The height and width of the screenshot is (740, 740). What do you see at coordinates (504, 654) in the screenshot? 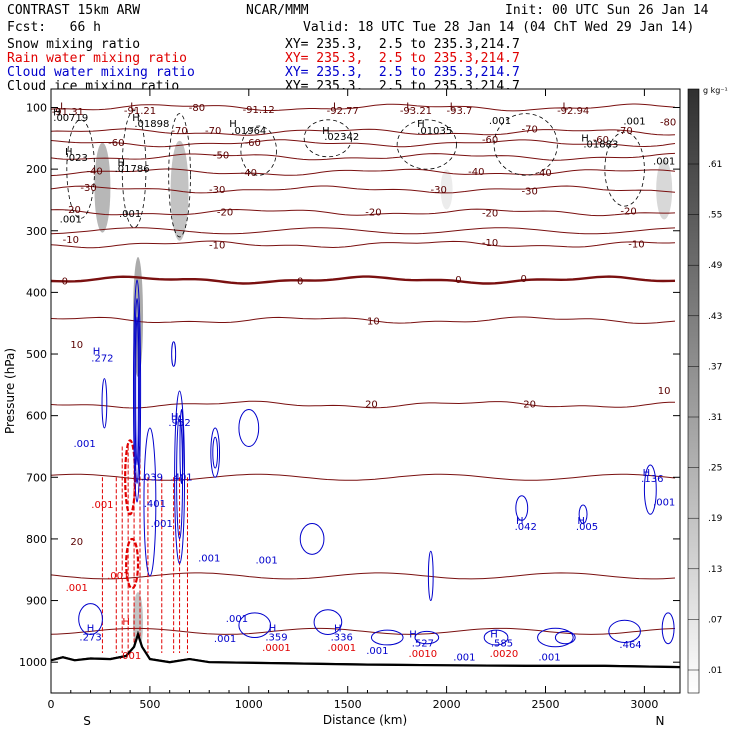
I see `rain-label: .0020` at bounding box center [504, 654].